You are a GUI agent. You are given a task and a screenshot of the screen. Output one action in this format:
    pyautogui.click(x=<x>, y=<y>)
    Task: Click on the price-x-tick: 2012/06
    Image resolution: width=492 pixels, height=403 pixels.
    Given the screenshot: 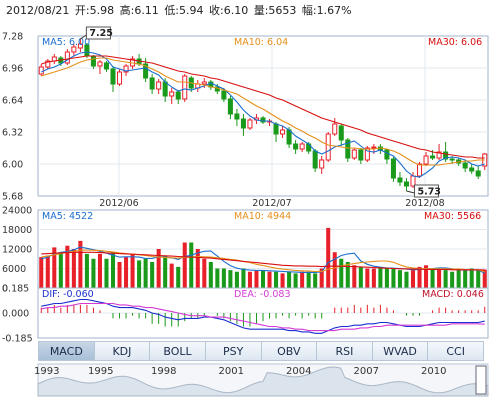 What is the action you would take?
    pyautogui.click(x=118, y=203)
    